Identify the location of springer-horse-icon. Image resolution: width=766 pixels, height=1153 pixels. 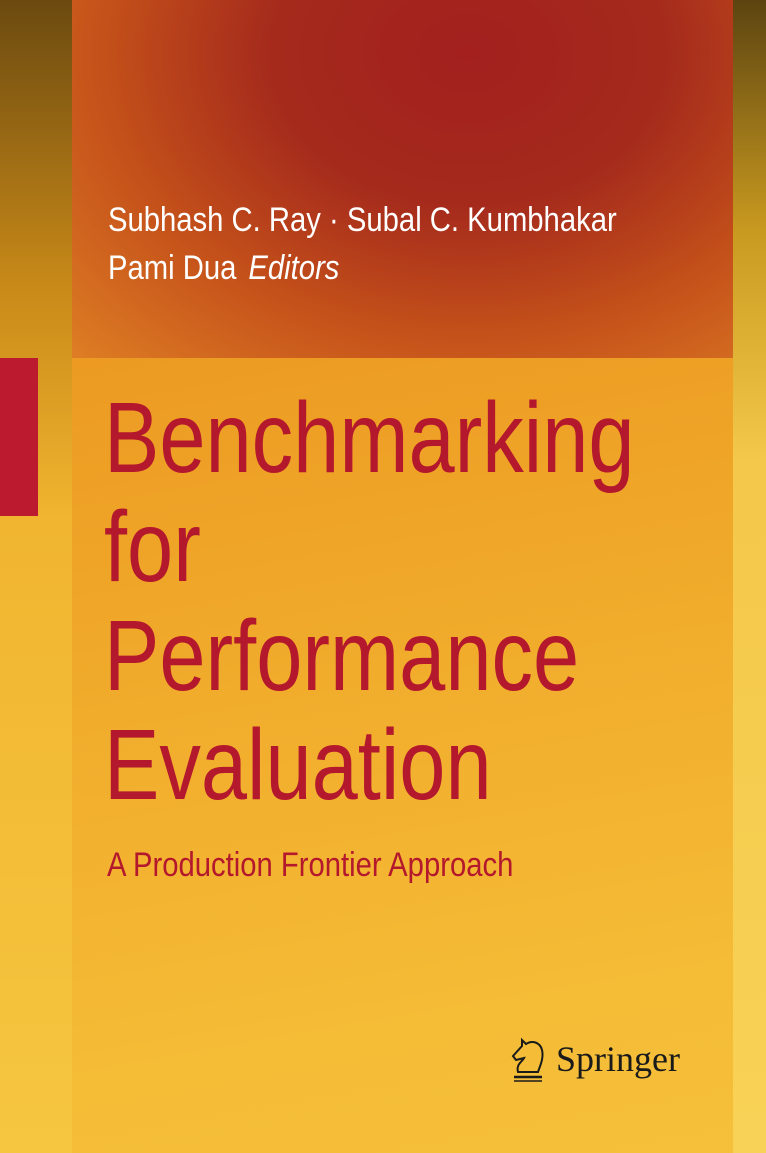
(527, 1059).